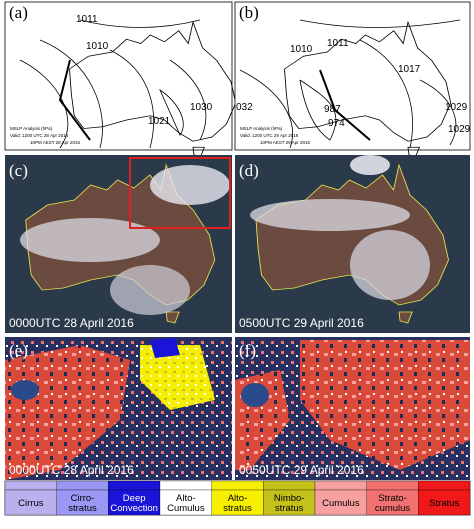  Describe the element at coordinates (134, 508) in the screenshot. I see `legend-label: Convection` at that location.